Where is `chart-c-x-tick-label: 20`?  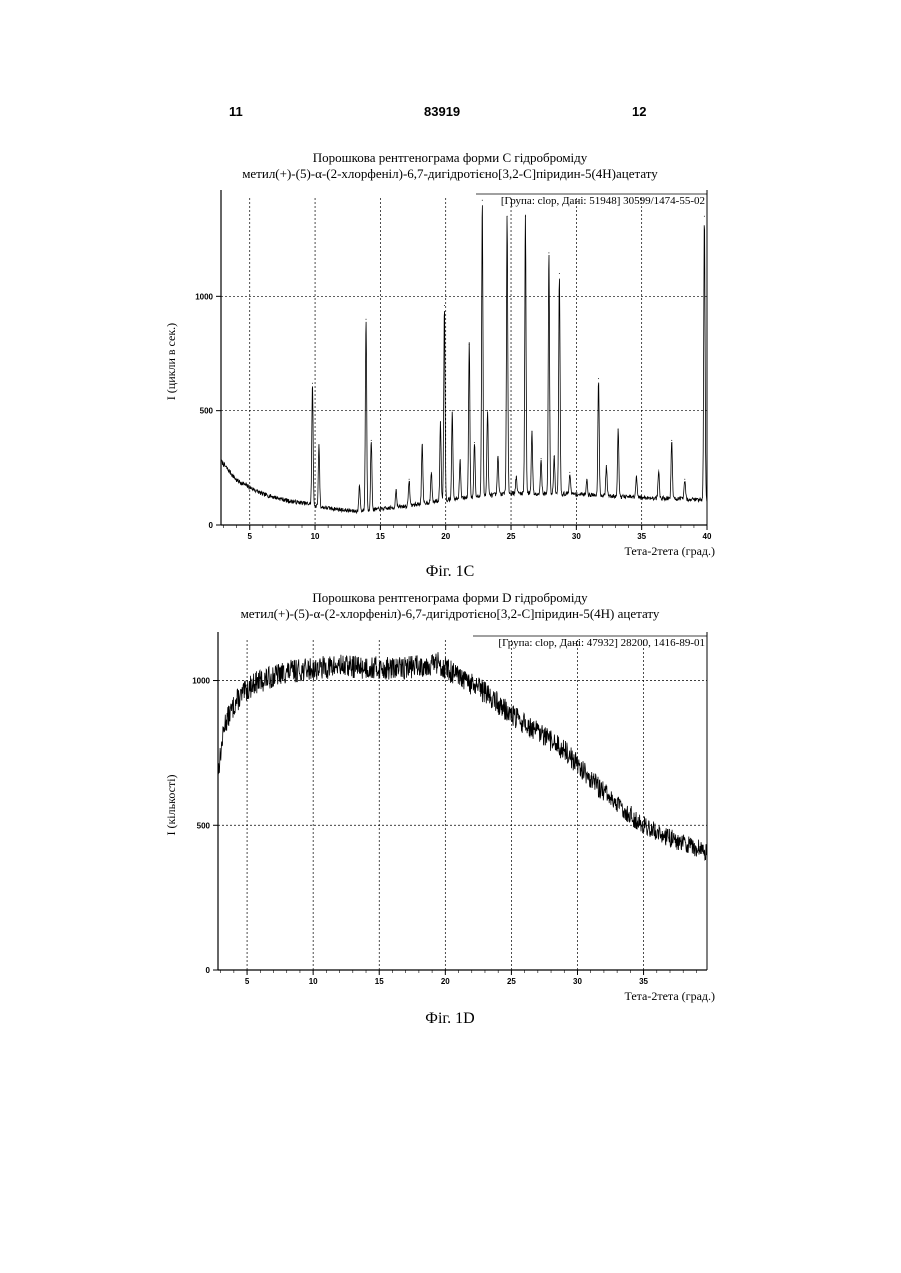
chart-c-x-tick-label: 20 is located at coordinates (445, 536).